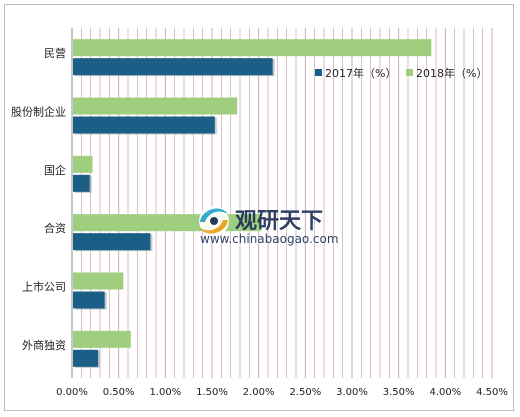  I want to click on category-label: 外商独资, so click(44, 345).